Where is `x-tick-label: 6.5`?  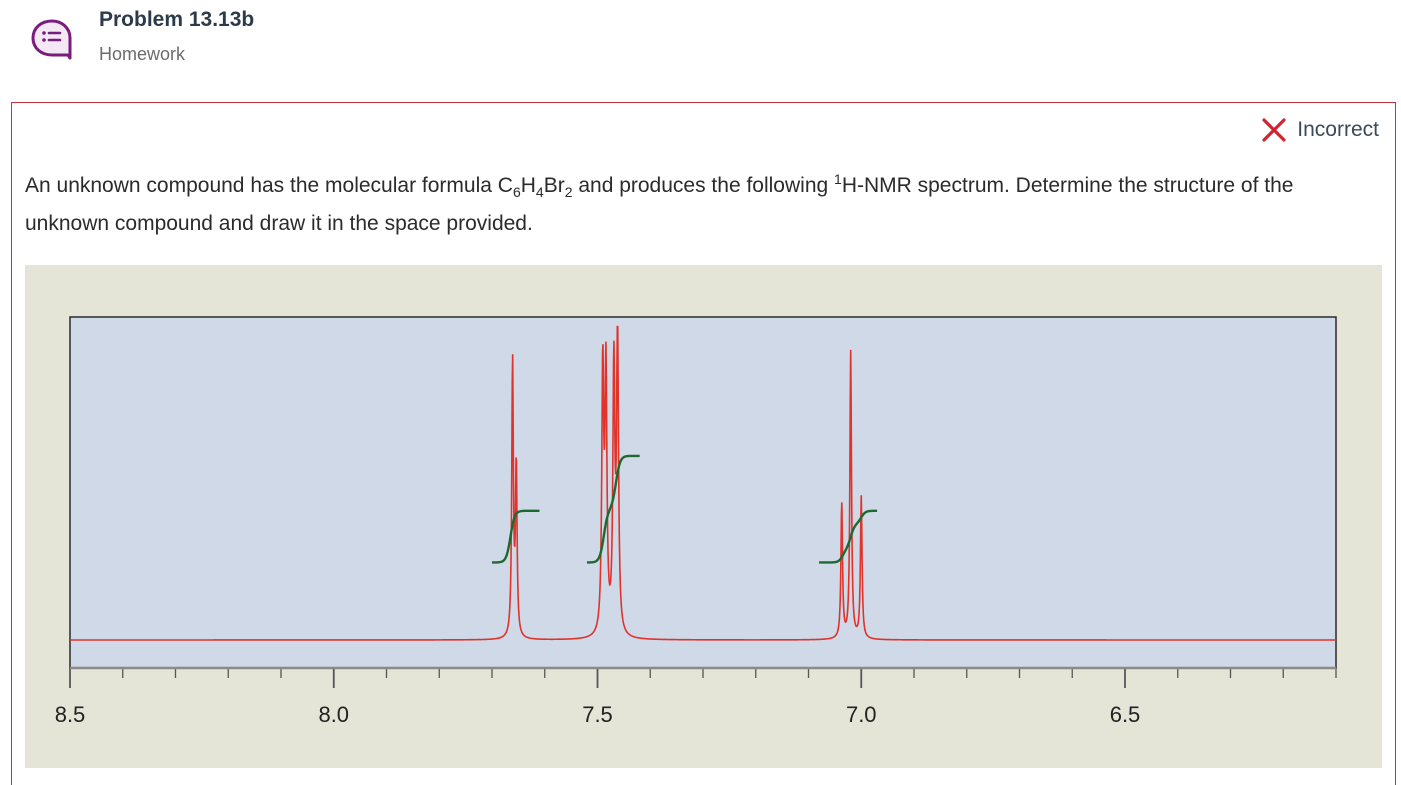
x-tick-label: 6.5 is located at coordinates (1125, 714).